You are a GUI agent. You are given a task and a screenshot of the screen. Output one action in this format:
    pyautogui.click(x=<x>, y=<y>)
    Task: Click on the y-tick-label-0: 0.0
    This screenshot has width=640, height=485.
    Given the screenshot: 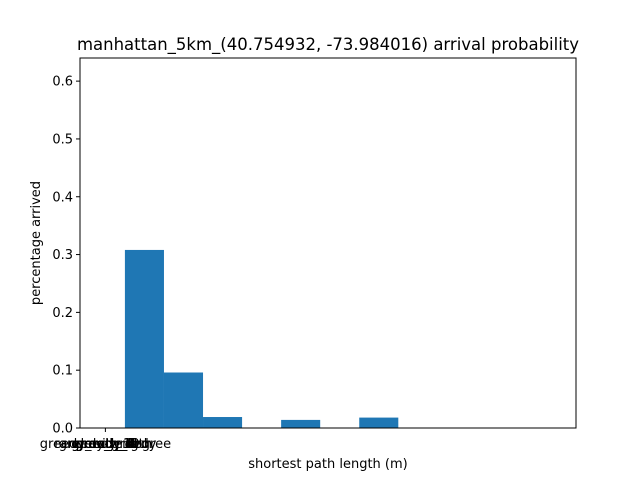 What is the action you would take?
    pyautogui.click(x=62, y=429)
    